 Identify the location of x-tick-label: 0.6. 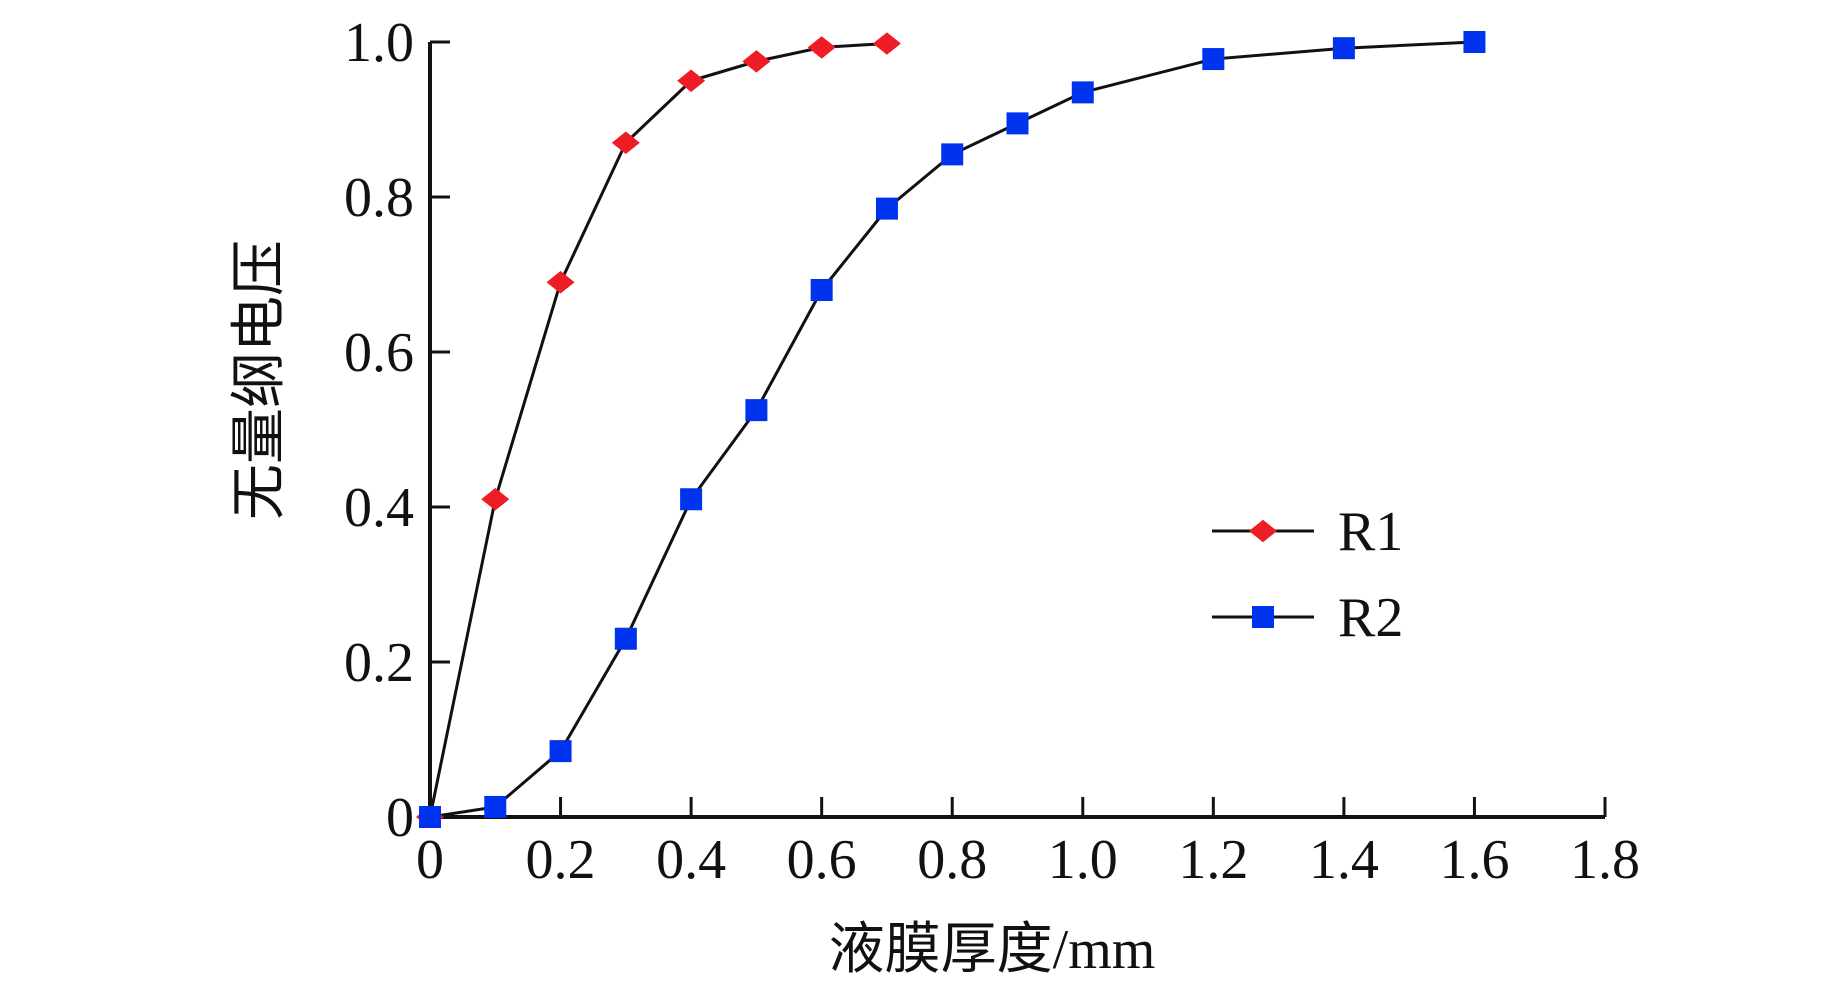
(822, 860).